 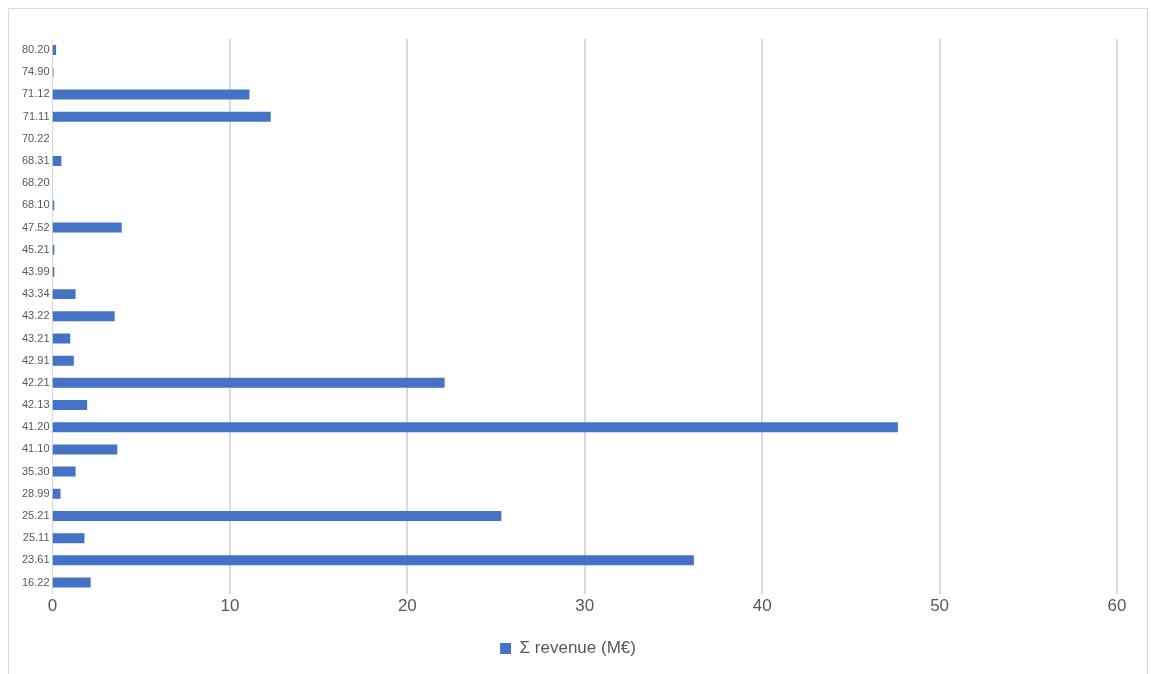 I want to click on y-tick-label: 80.20, so click(x=36, y=49).